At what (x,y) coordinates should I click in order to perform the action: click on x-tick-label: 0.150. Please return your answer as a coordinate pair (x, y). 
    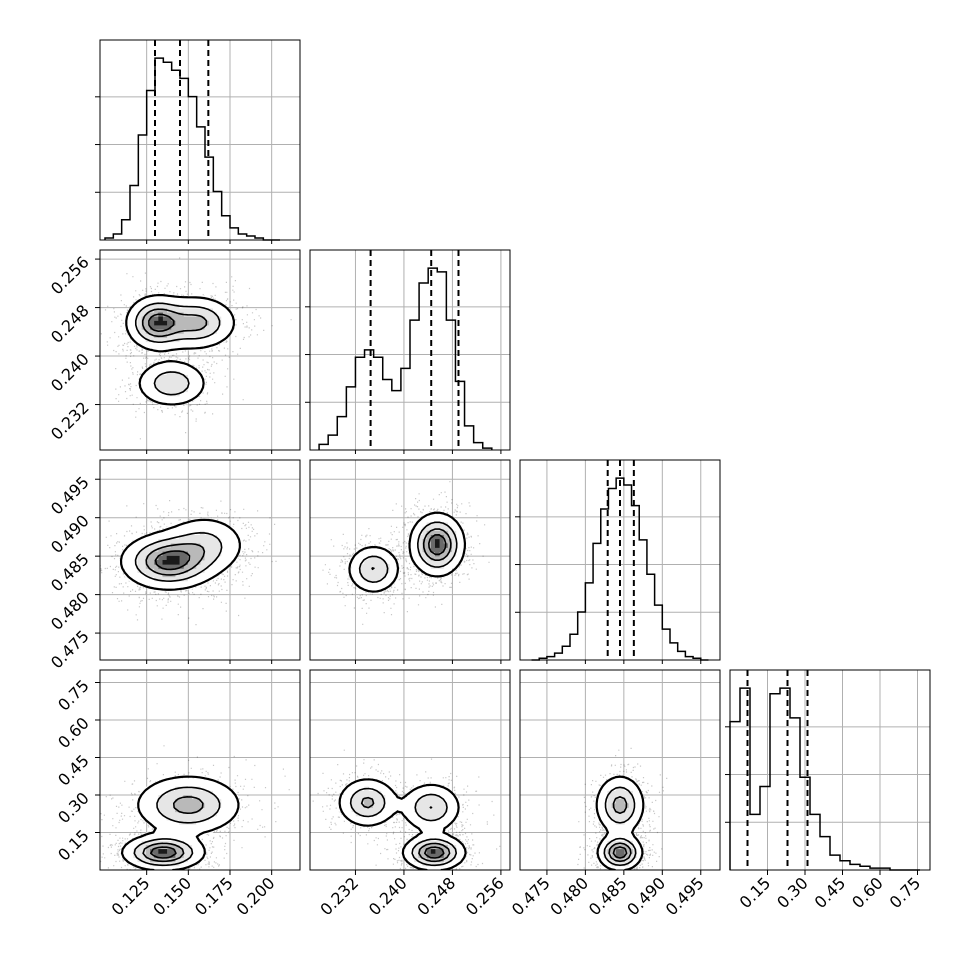
    Looking at the image, I should click on (172, 896).